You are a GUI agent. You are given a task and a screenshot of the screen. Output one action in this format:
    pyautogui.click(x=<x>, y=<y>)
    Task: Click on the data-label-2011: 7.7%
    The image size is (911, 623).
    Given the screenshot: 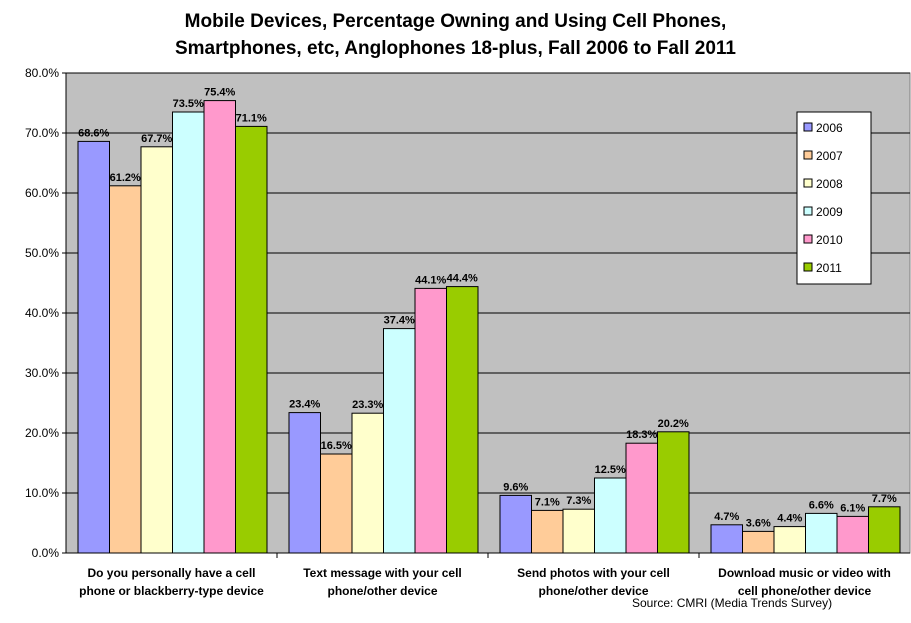 What is the action you would take?
    pyautogui.click(x=884, y=499)
    